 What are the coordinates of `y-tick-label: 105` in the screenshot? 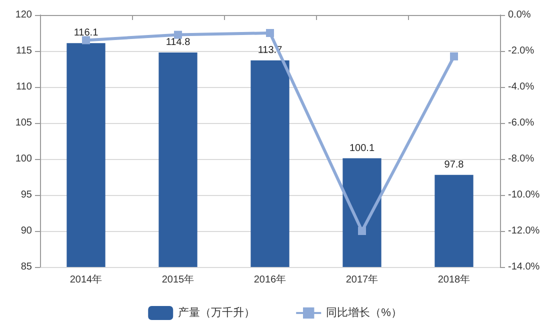 It's located at (23, 123).